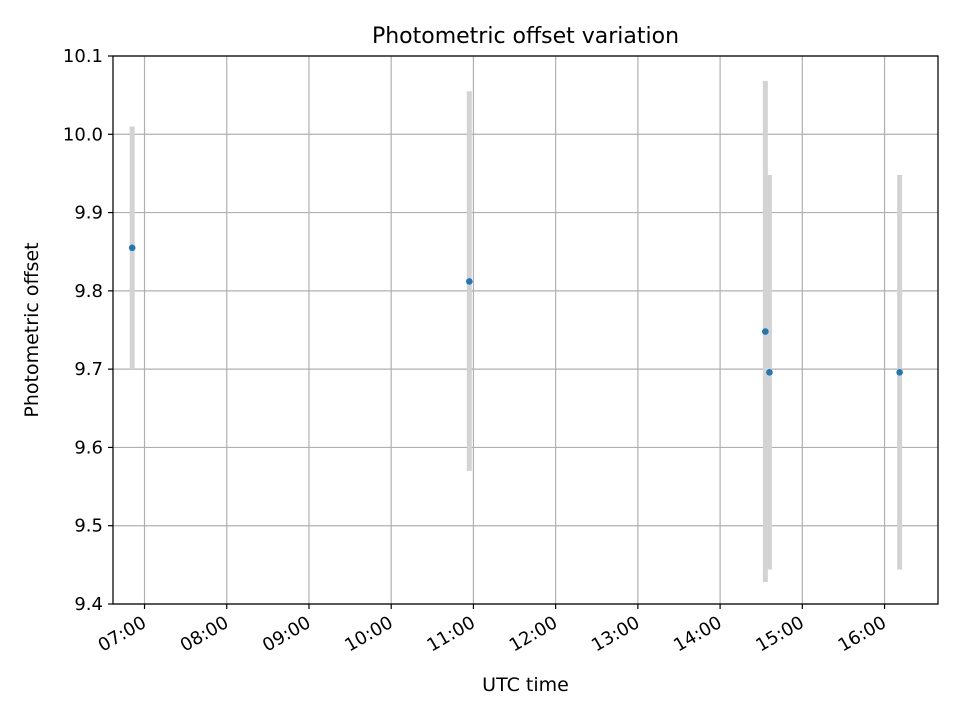 The width and height of the screenshot is (960, 720). Describe the element at coordinates (88, 369) in the screenshot. I see `y-tick-label: 9.7` at that location.